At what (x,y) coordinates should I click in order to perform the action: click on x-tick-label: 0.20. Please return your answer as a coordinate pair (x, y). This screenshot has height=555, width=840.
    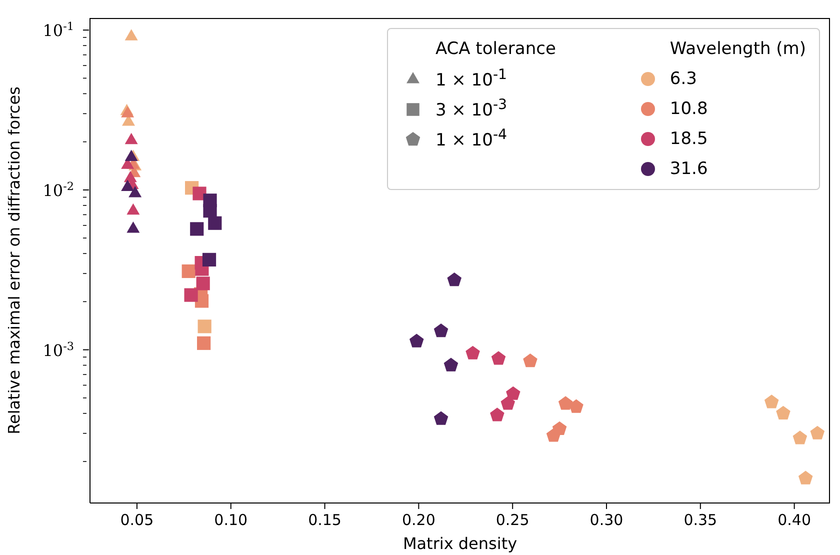
    Looking at the image, I should click on (419, 520).